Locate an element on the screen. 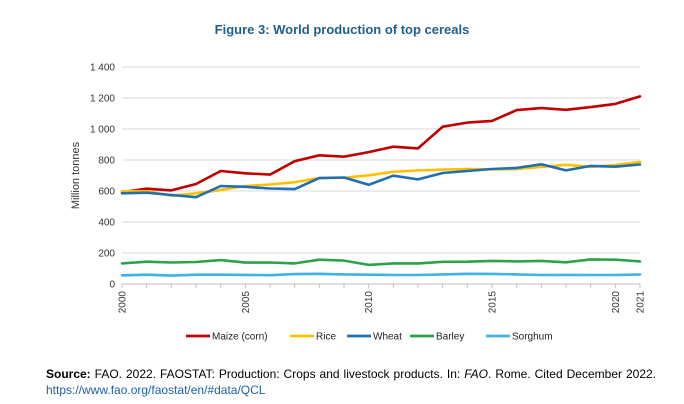  y-tick-label: 600 is located at coordinates (106, 192).